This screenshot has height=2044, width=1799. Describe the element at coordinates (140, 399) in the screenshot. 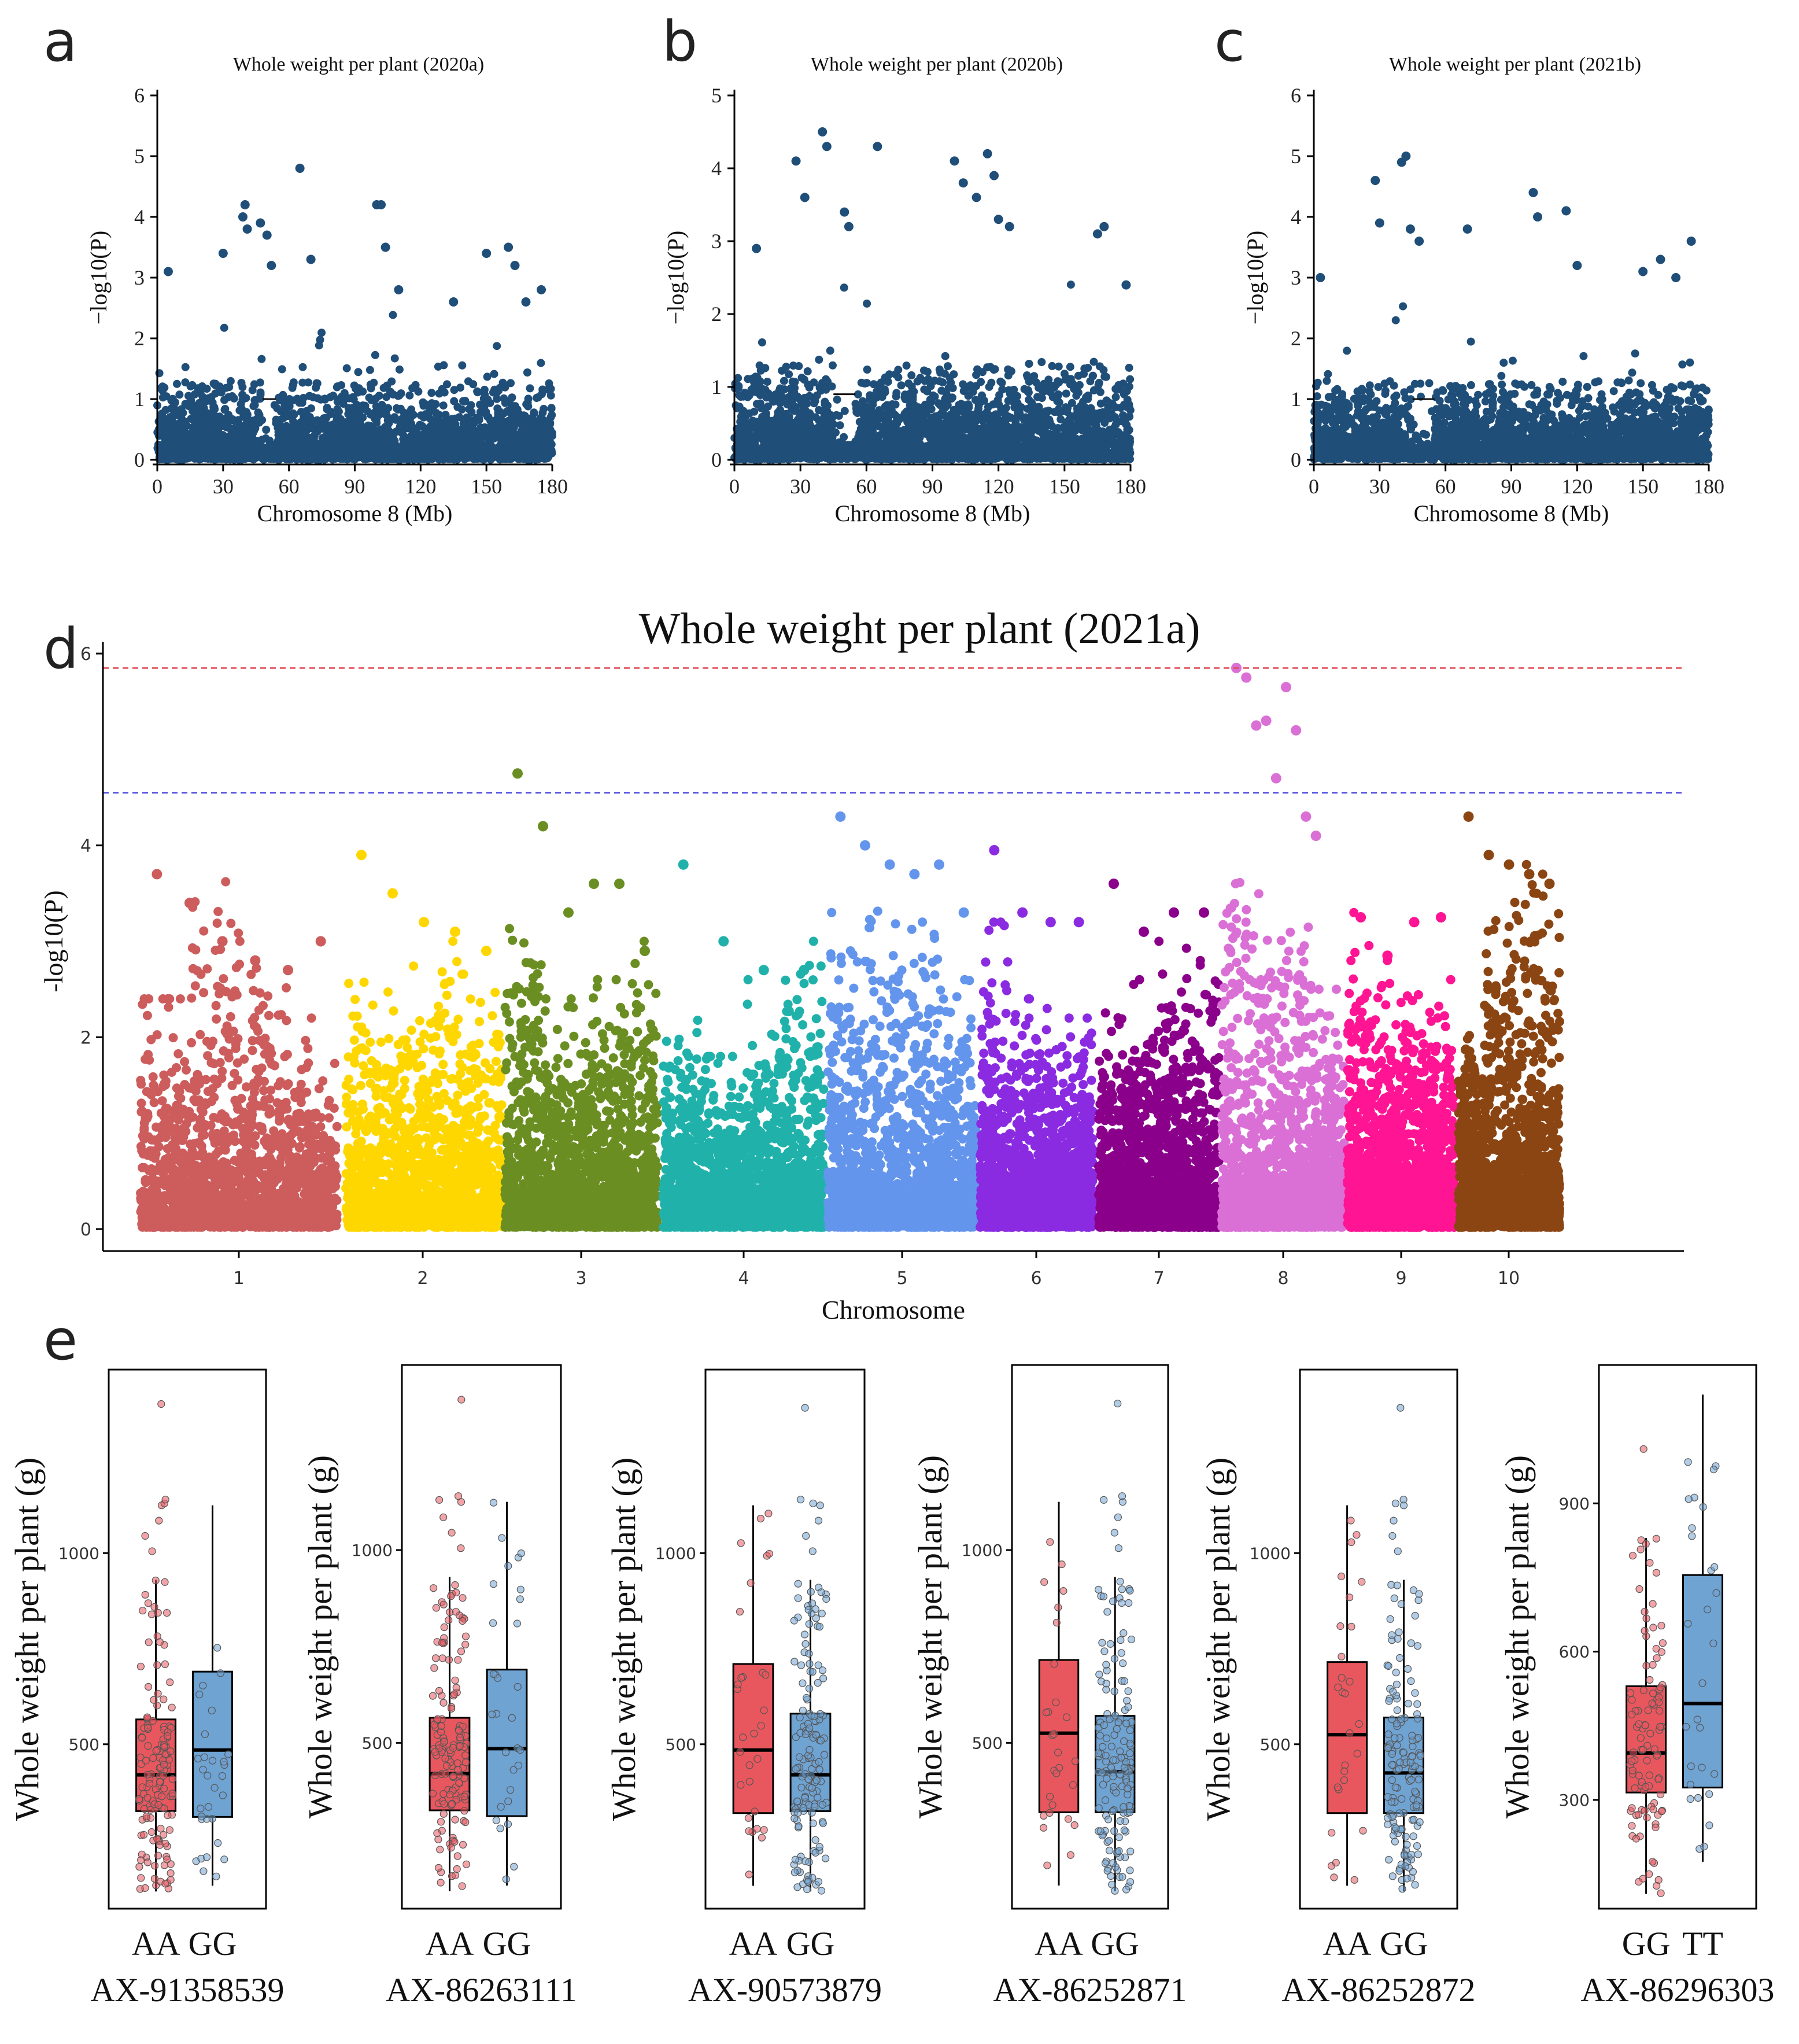

I see `y-tick-label: 1` at that location.